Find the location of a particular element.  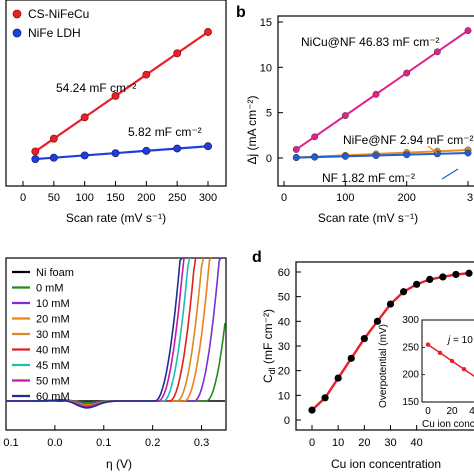

x-tick-label: 150 is located at coordinates (115, 198).